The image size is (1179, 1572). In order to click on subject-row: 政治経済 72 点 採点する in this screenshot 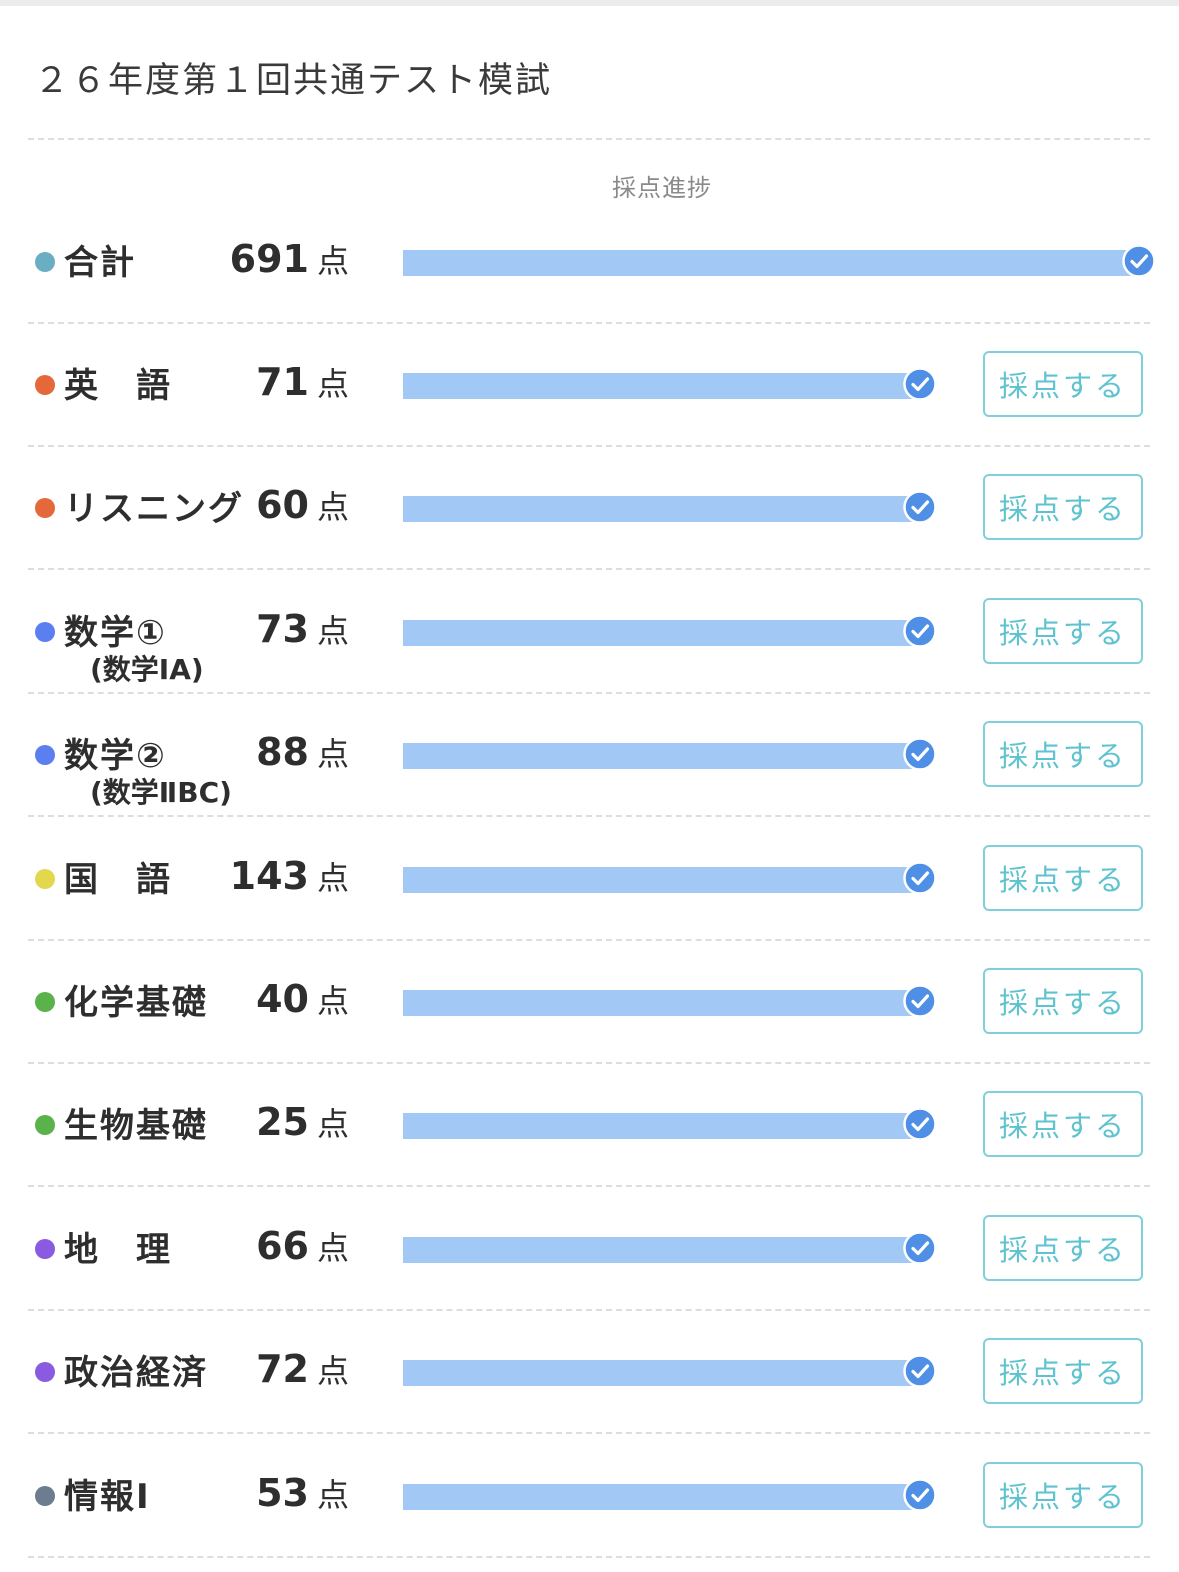, I will do `click(589, 1371)`.